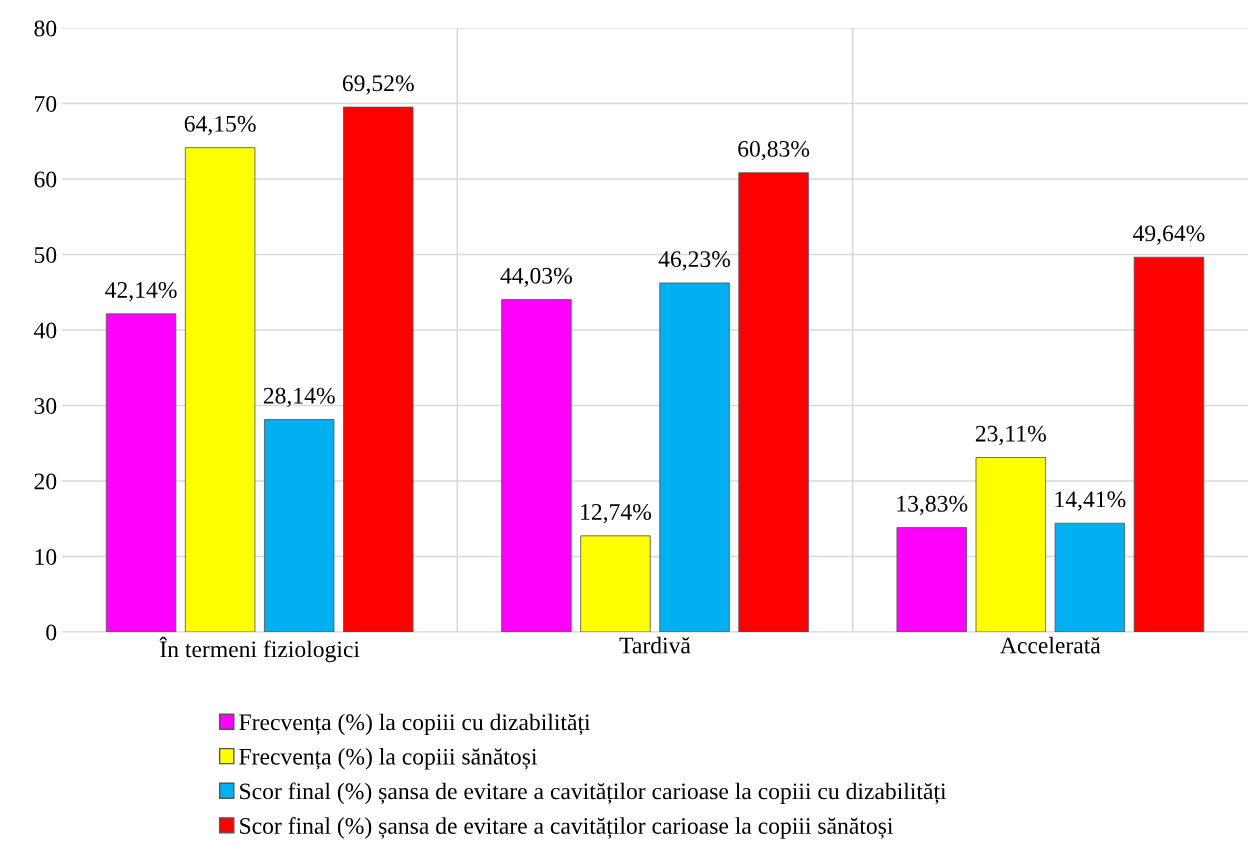 Image resolution: width=1252 pixels, height=863 pixels. I want to click on data-label: 60,83%, so click(774, 150).